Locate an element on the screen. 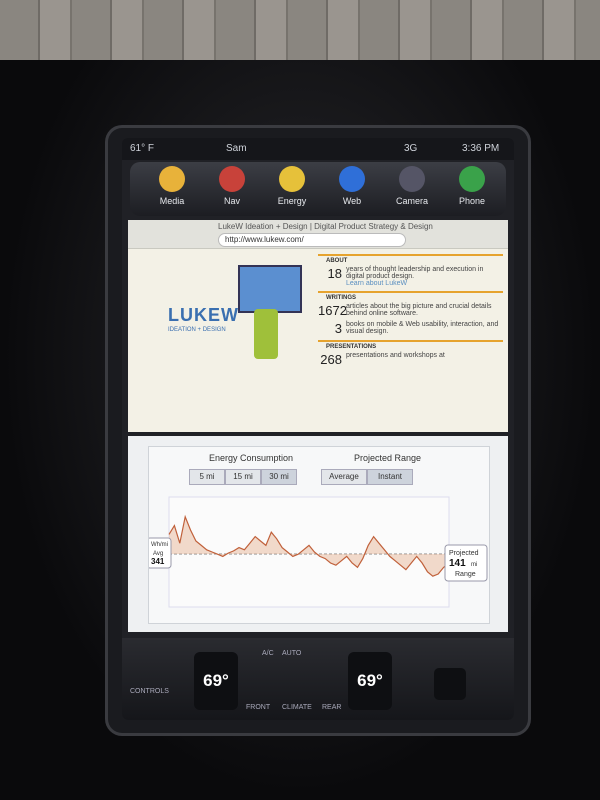 The width and height of the screenshot is (600, 800). logo: LUKEW IDEATION + DESIGN is located at coordinates (238, 320).